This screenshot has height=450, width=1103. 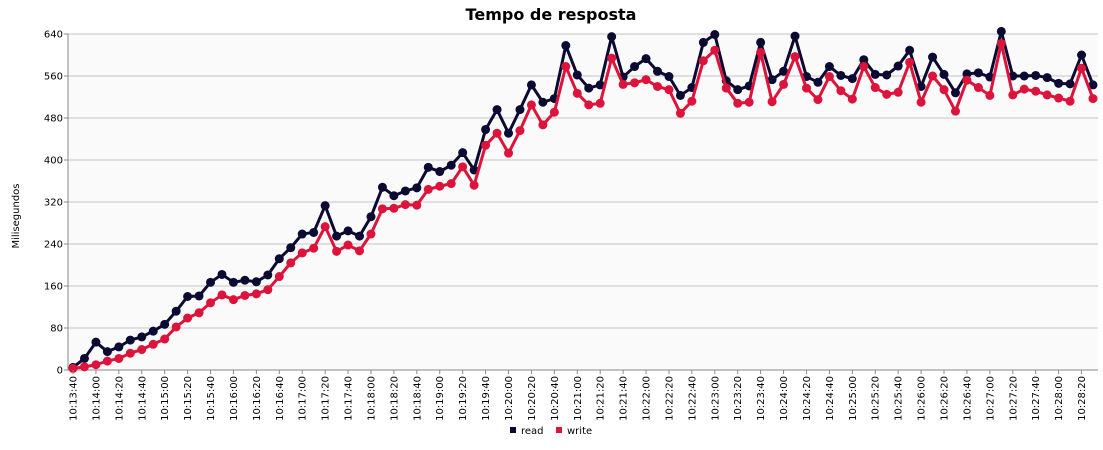 I want to click on x-tick-label: 10:15:20, so click(x=188, y=398).